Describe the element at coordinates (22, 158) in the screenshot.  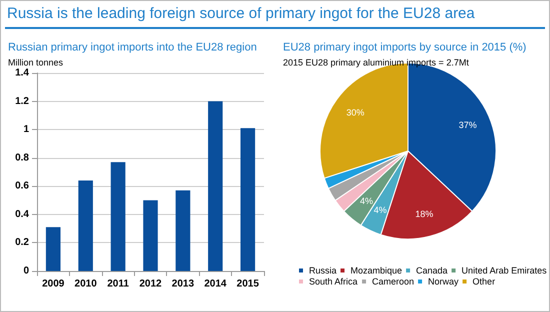
I see `y-tick-label: 0.8` at that location.